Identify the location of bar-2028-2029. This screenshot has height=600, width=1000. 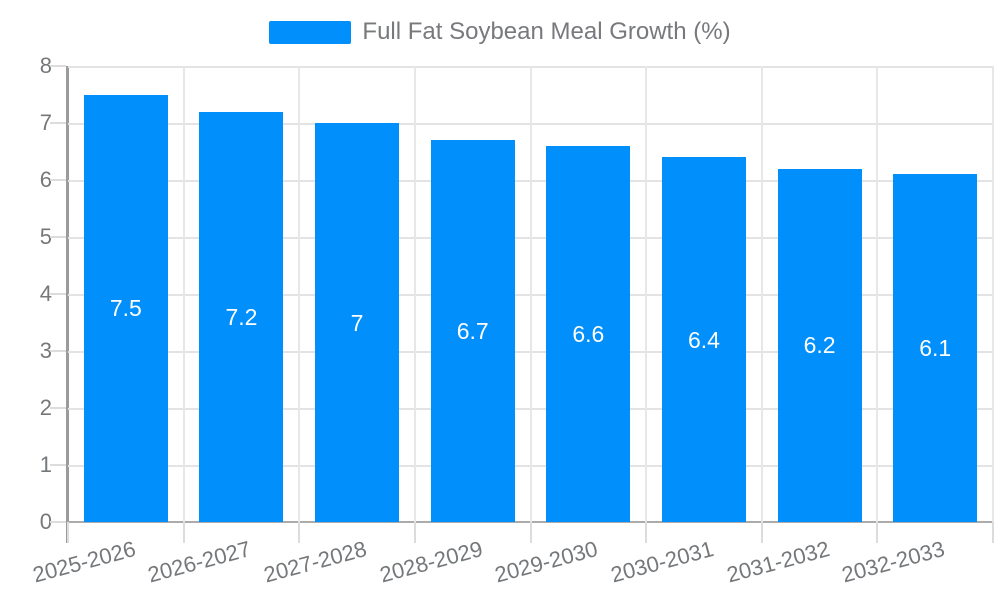
(472, 331).